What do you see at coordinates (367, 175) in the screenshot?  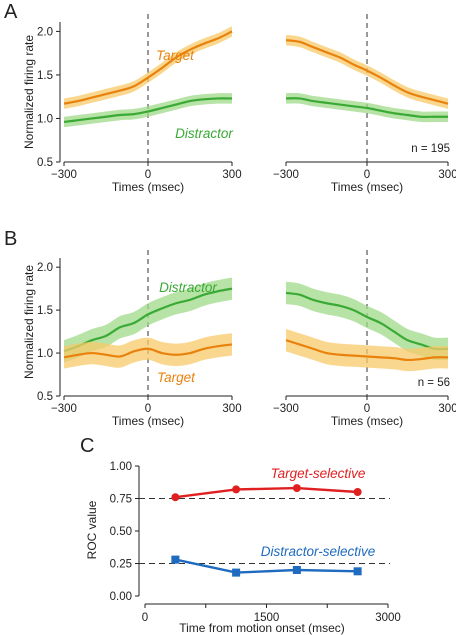 I see `panel-a-right-x-tick-label: 0` at bounding box center [367, 175].